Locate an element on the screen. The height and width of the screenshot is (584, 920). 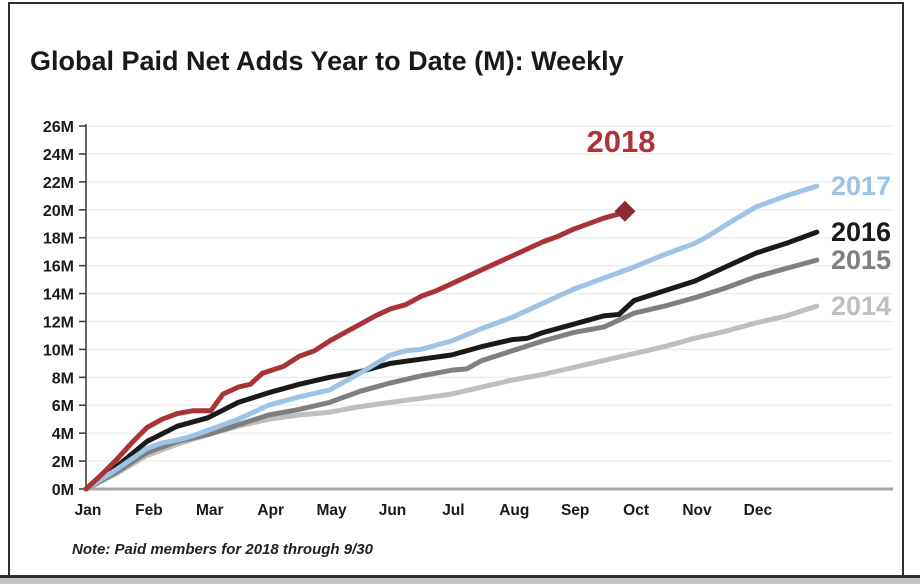
series-year-label-2017: 2017 is located at coordinates (861, 186).